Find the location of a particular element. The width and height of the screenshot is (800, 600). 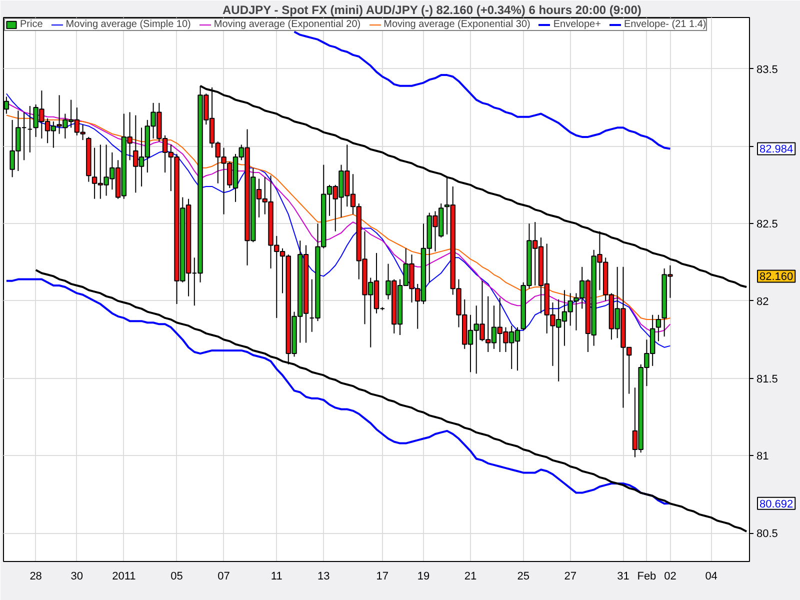

x-tick-label: Feb is located at coordinates (646, 576).